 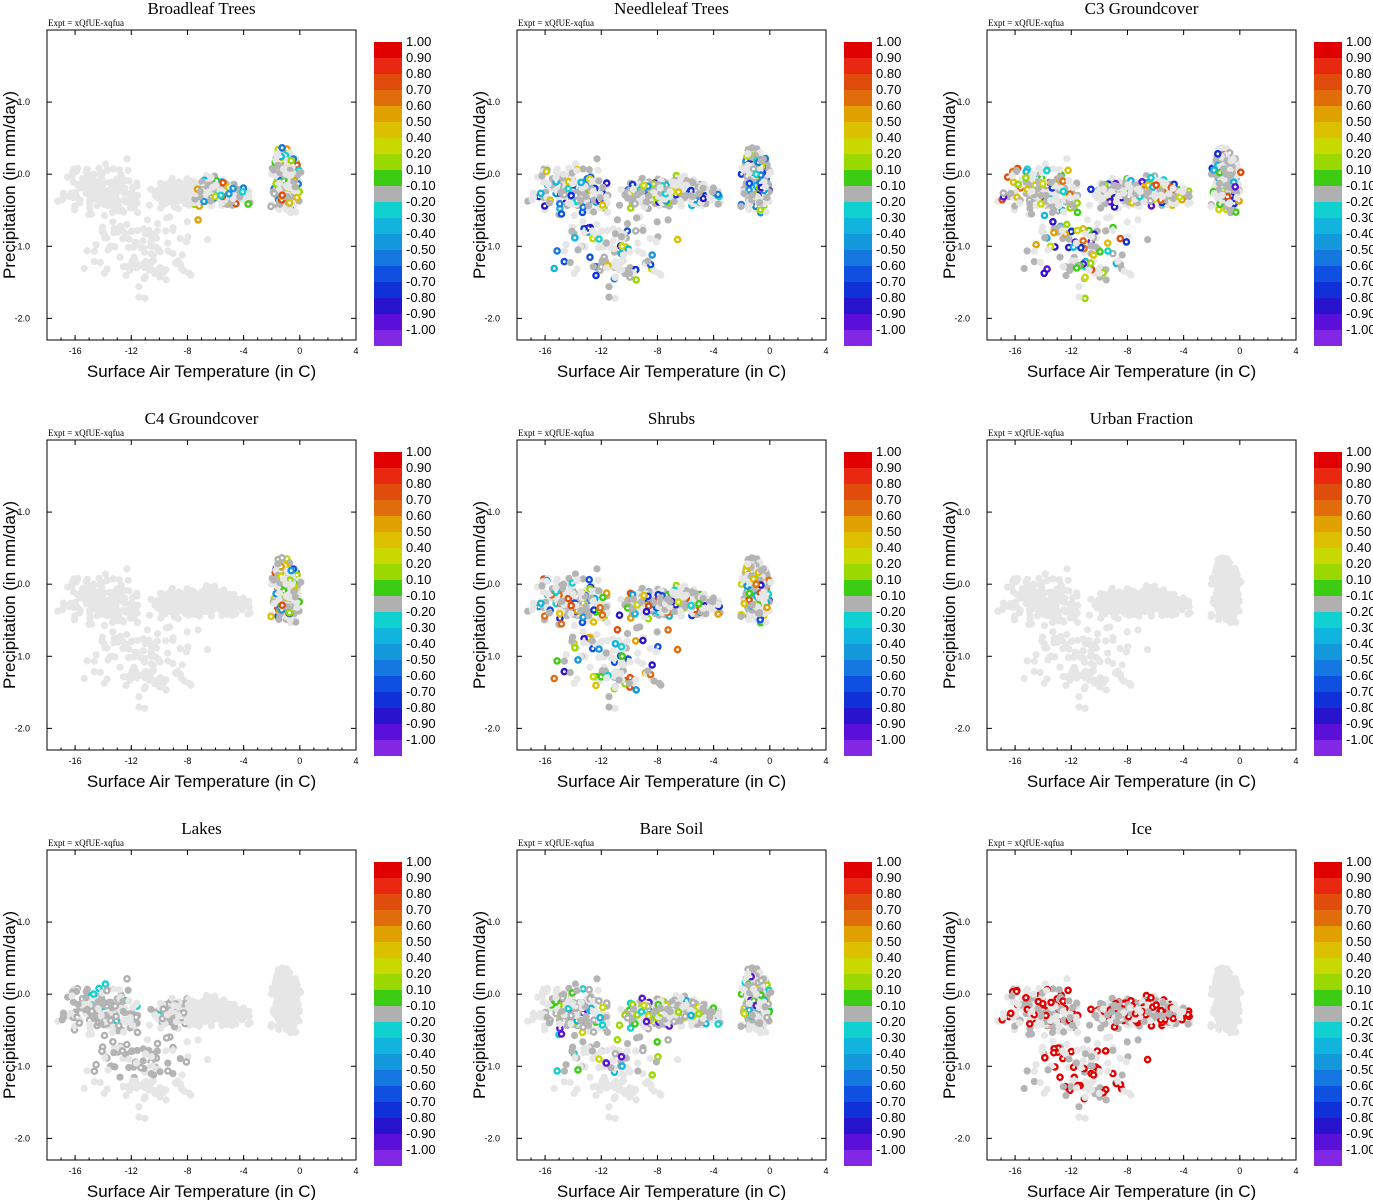 I want to click on colorbar-label: -0.70, so click(x=1359, y=281).